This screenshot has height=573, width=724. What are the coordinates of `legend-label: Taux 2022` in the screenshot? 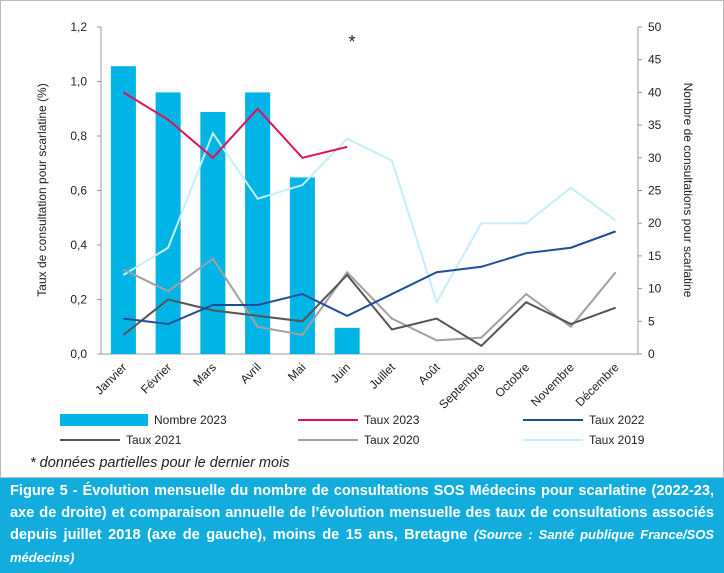 It's located at (617, 420).